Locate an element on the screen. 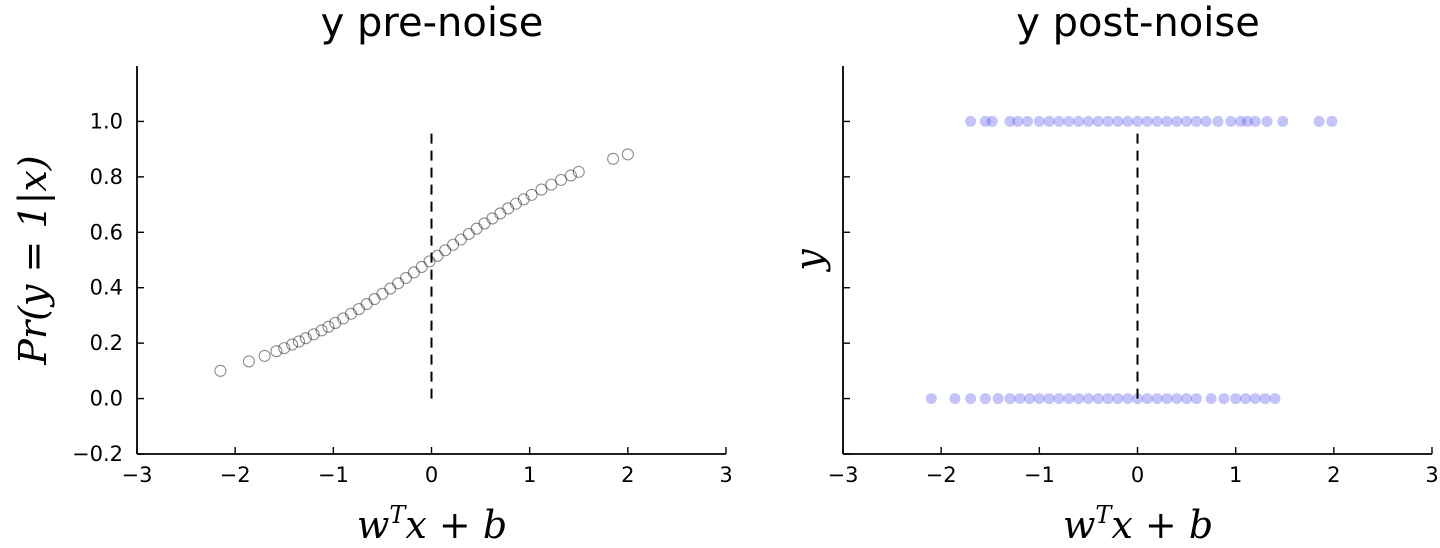  chart-title: y pre-noise is located at coordinates (432, 23).